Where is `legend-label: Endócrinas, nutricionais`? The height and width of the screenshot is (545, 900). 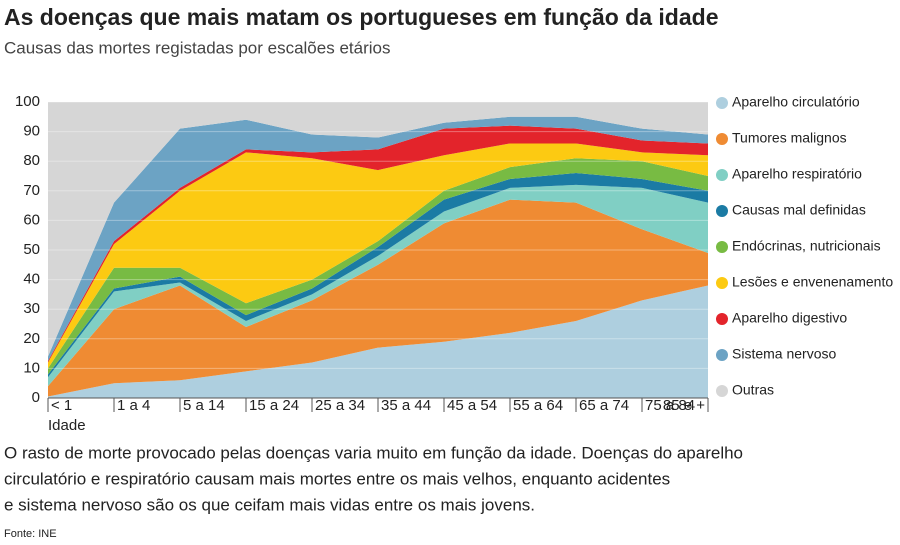
legend-label: Endócrinas, nutricionais is located at coordinates (806, 246).